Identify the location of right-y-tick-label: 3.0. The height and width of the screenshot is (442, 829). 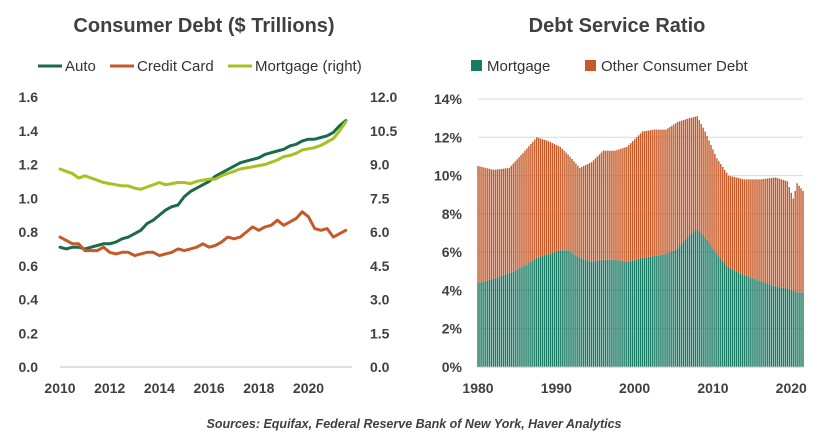
(380, 300).